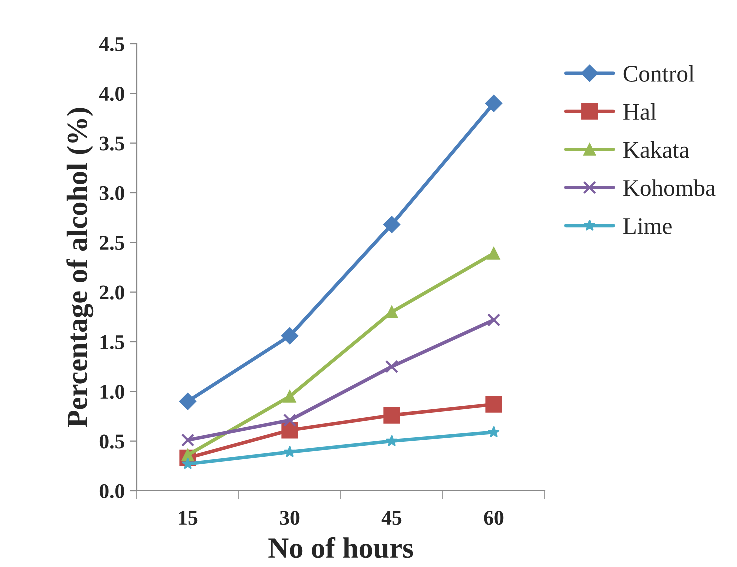 Image resolution: width=737 pixels, height=567 pixels. I want to click on legend-label: Lime, so click(648, 226).